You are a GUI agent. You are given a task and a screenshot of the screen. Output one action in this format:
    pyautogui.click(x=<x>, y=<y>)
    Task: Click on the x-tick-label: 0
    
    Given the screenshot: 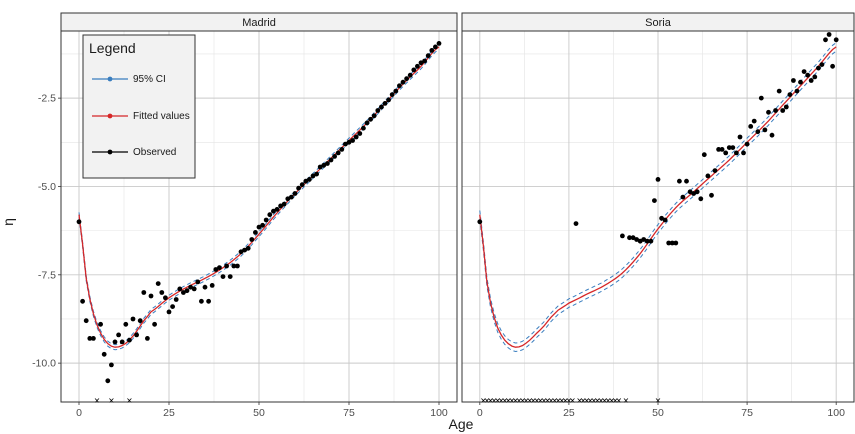 What is the action you would take?
    pyautogui.click(x=79, y=413)
    